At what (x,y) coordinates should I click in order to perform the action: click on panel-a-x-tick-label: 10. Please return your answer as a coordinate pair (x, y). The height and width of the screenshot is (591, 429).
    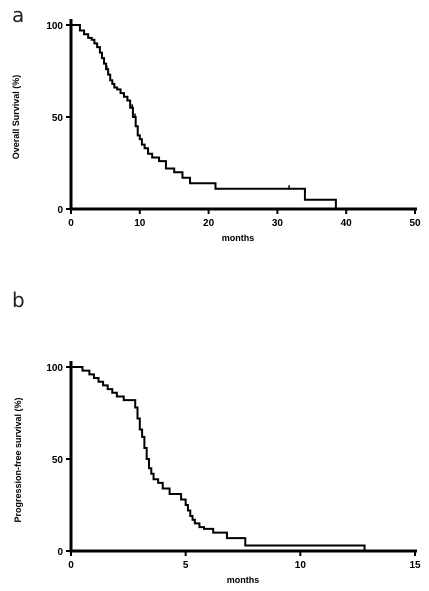
    Looking at the image, I should click on (140, 223).